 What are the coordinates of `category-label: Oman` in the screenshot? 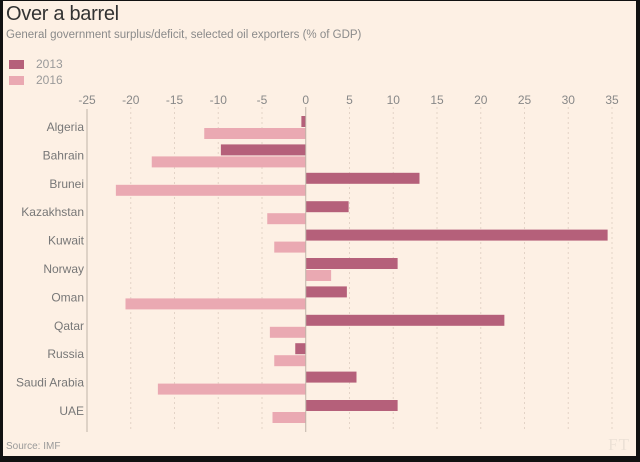 It's located at (67, 297).